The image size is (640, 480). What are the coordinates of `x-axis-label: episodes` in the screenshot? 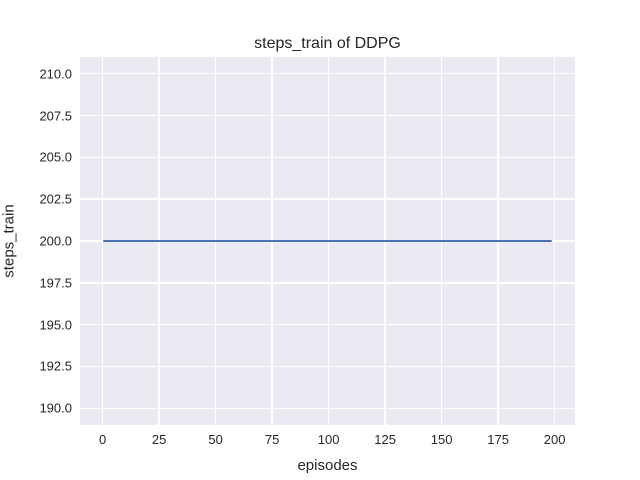 It's located at (327, 465).